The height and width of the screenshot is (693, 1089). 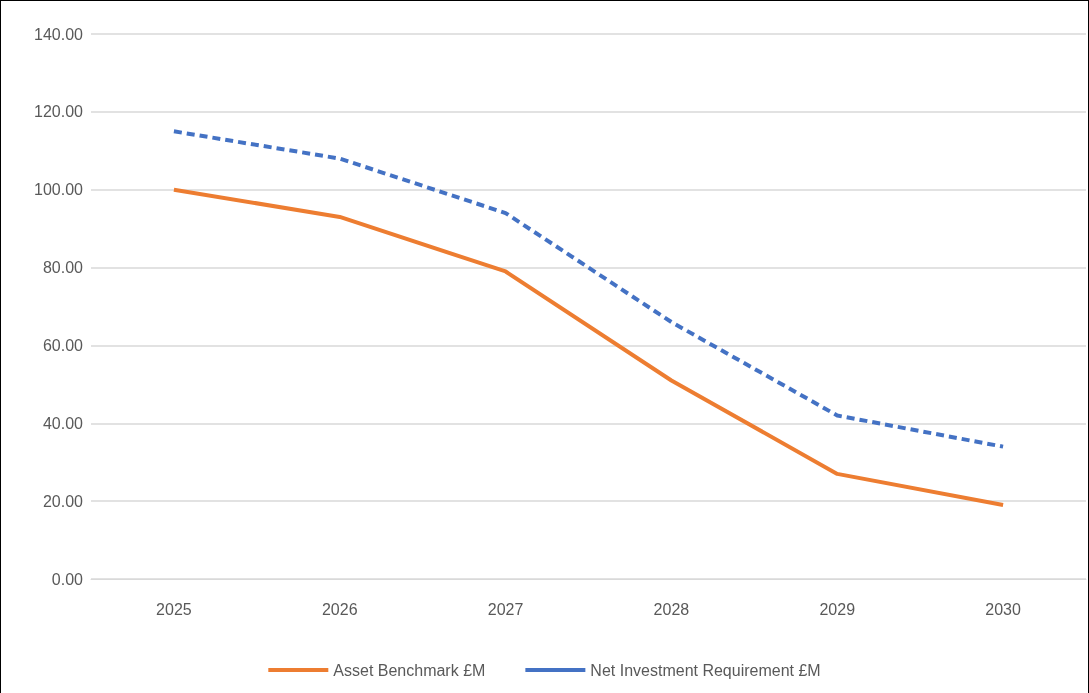 What do you see at coordinates (505, 609) in the screenshot?
I see `x-tick-label: 2027` at bounding box center [505, 609].